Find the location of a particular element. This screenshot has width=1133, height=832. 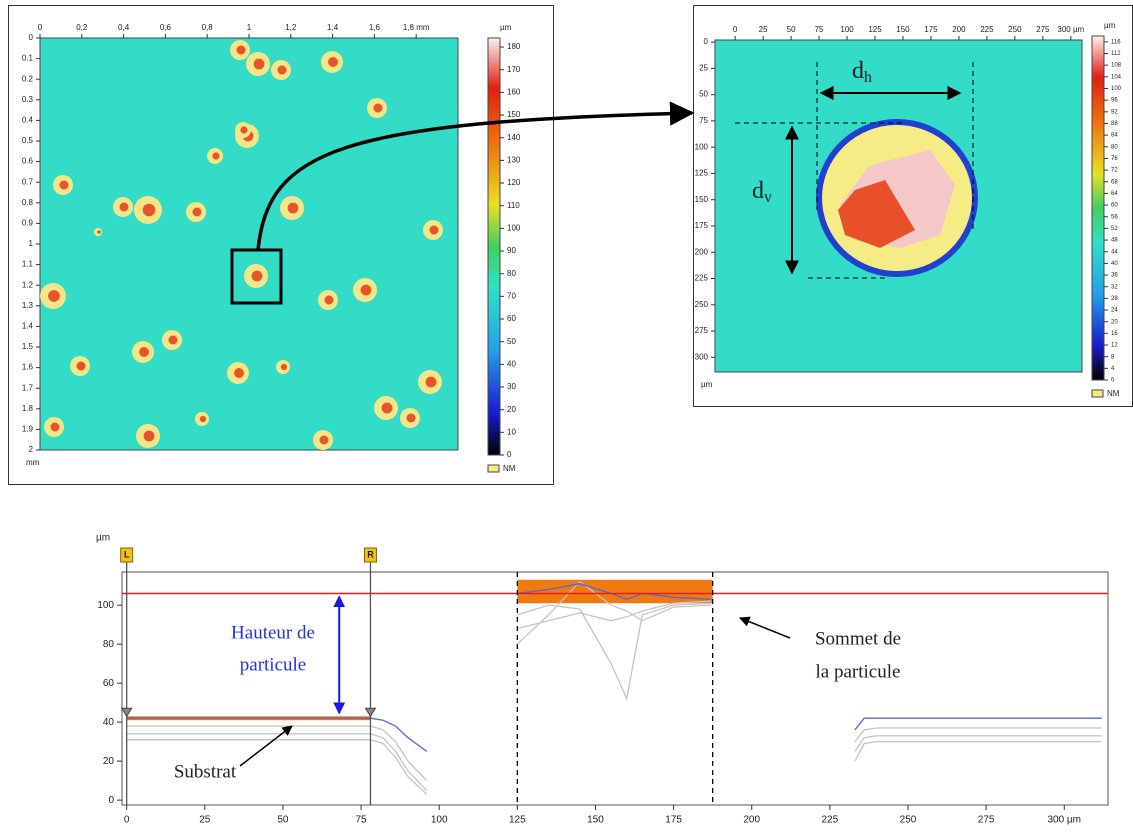

colorbar-tick-label: 150 is located at coordinates (514, 114).